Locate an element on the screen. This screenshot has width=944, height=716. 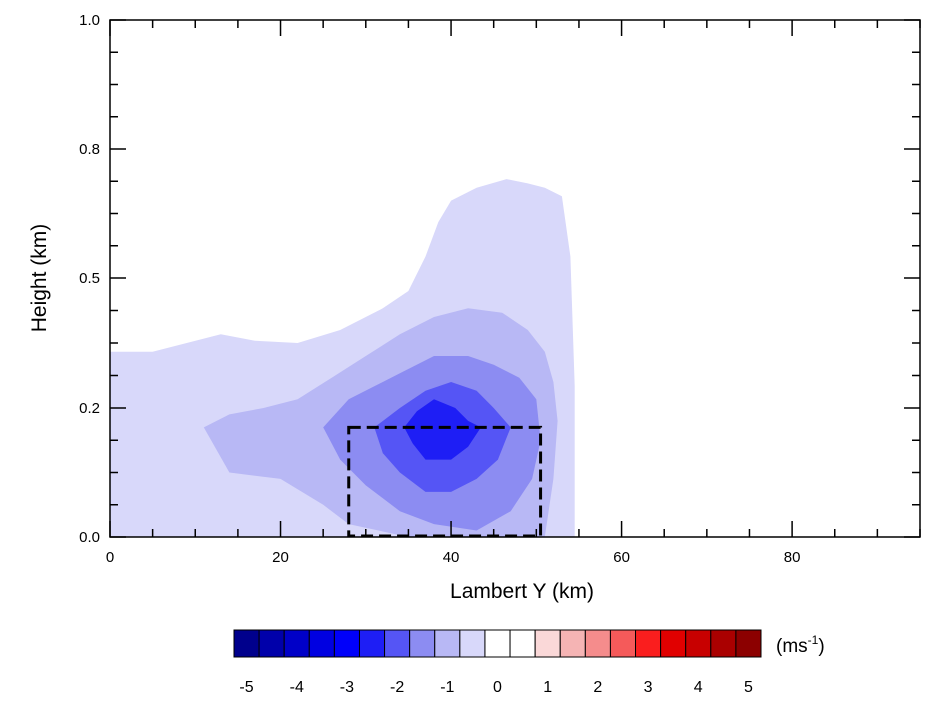
colorbar-tick-label: -4 is located at coordinates (297, 687).